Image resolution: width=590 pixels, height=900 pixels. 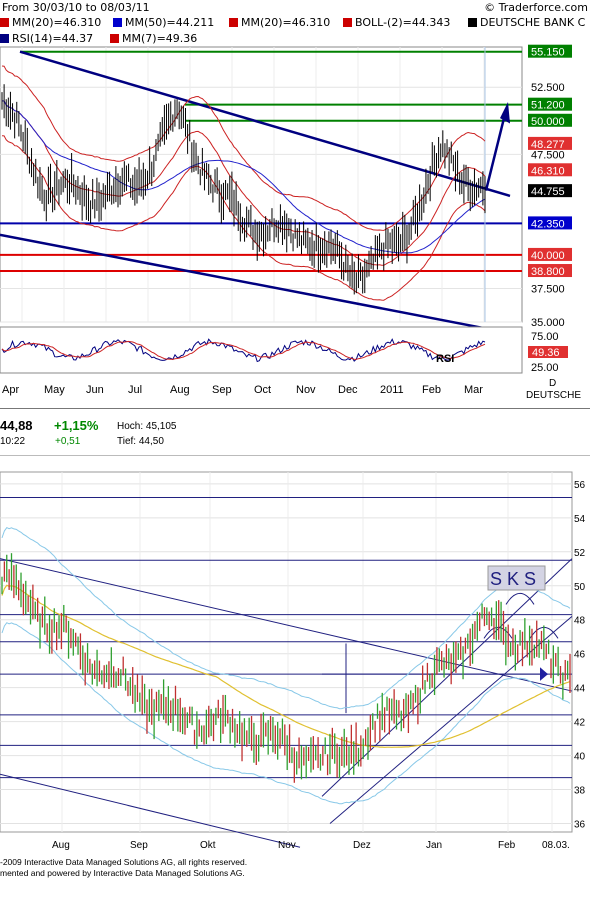 What do you see at coordinates (548, 88) in the screenshot?
I see `price-tick: 52.500` at bounding box center [548, 88].